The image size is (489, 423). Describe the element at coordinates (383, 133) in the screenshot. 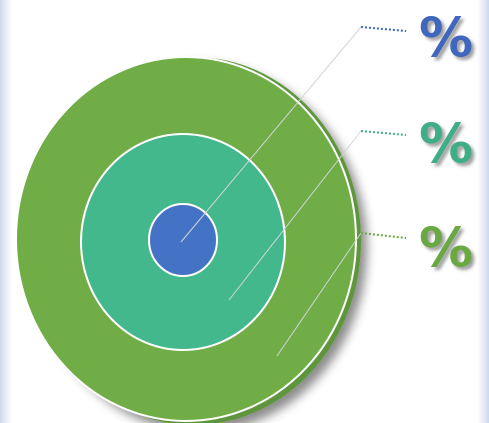

I see `middle-dotted-connector` at that location.